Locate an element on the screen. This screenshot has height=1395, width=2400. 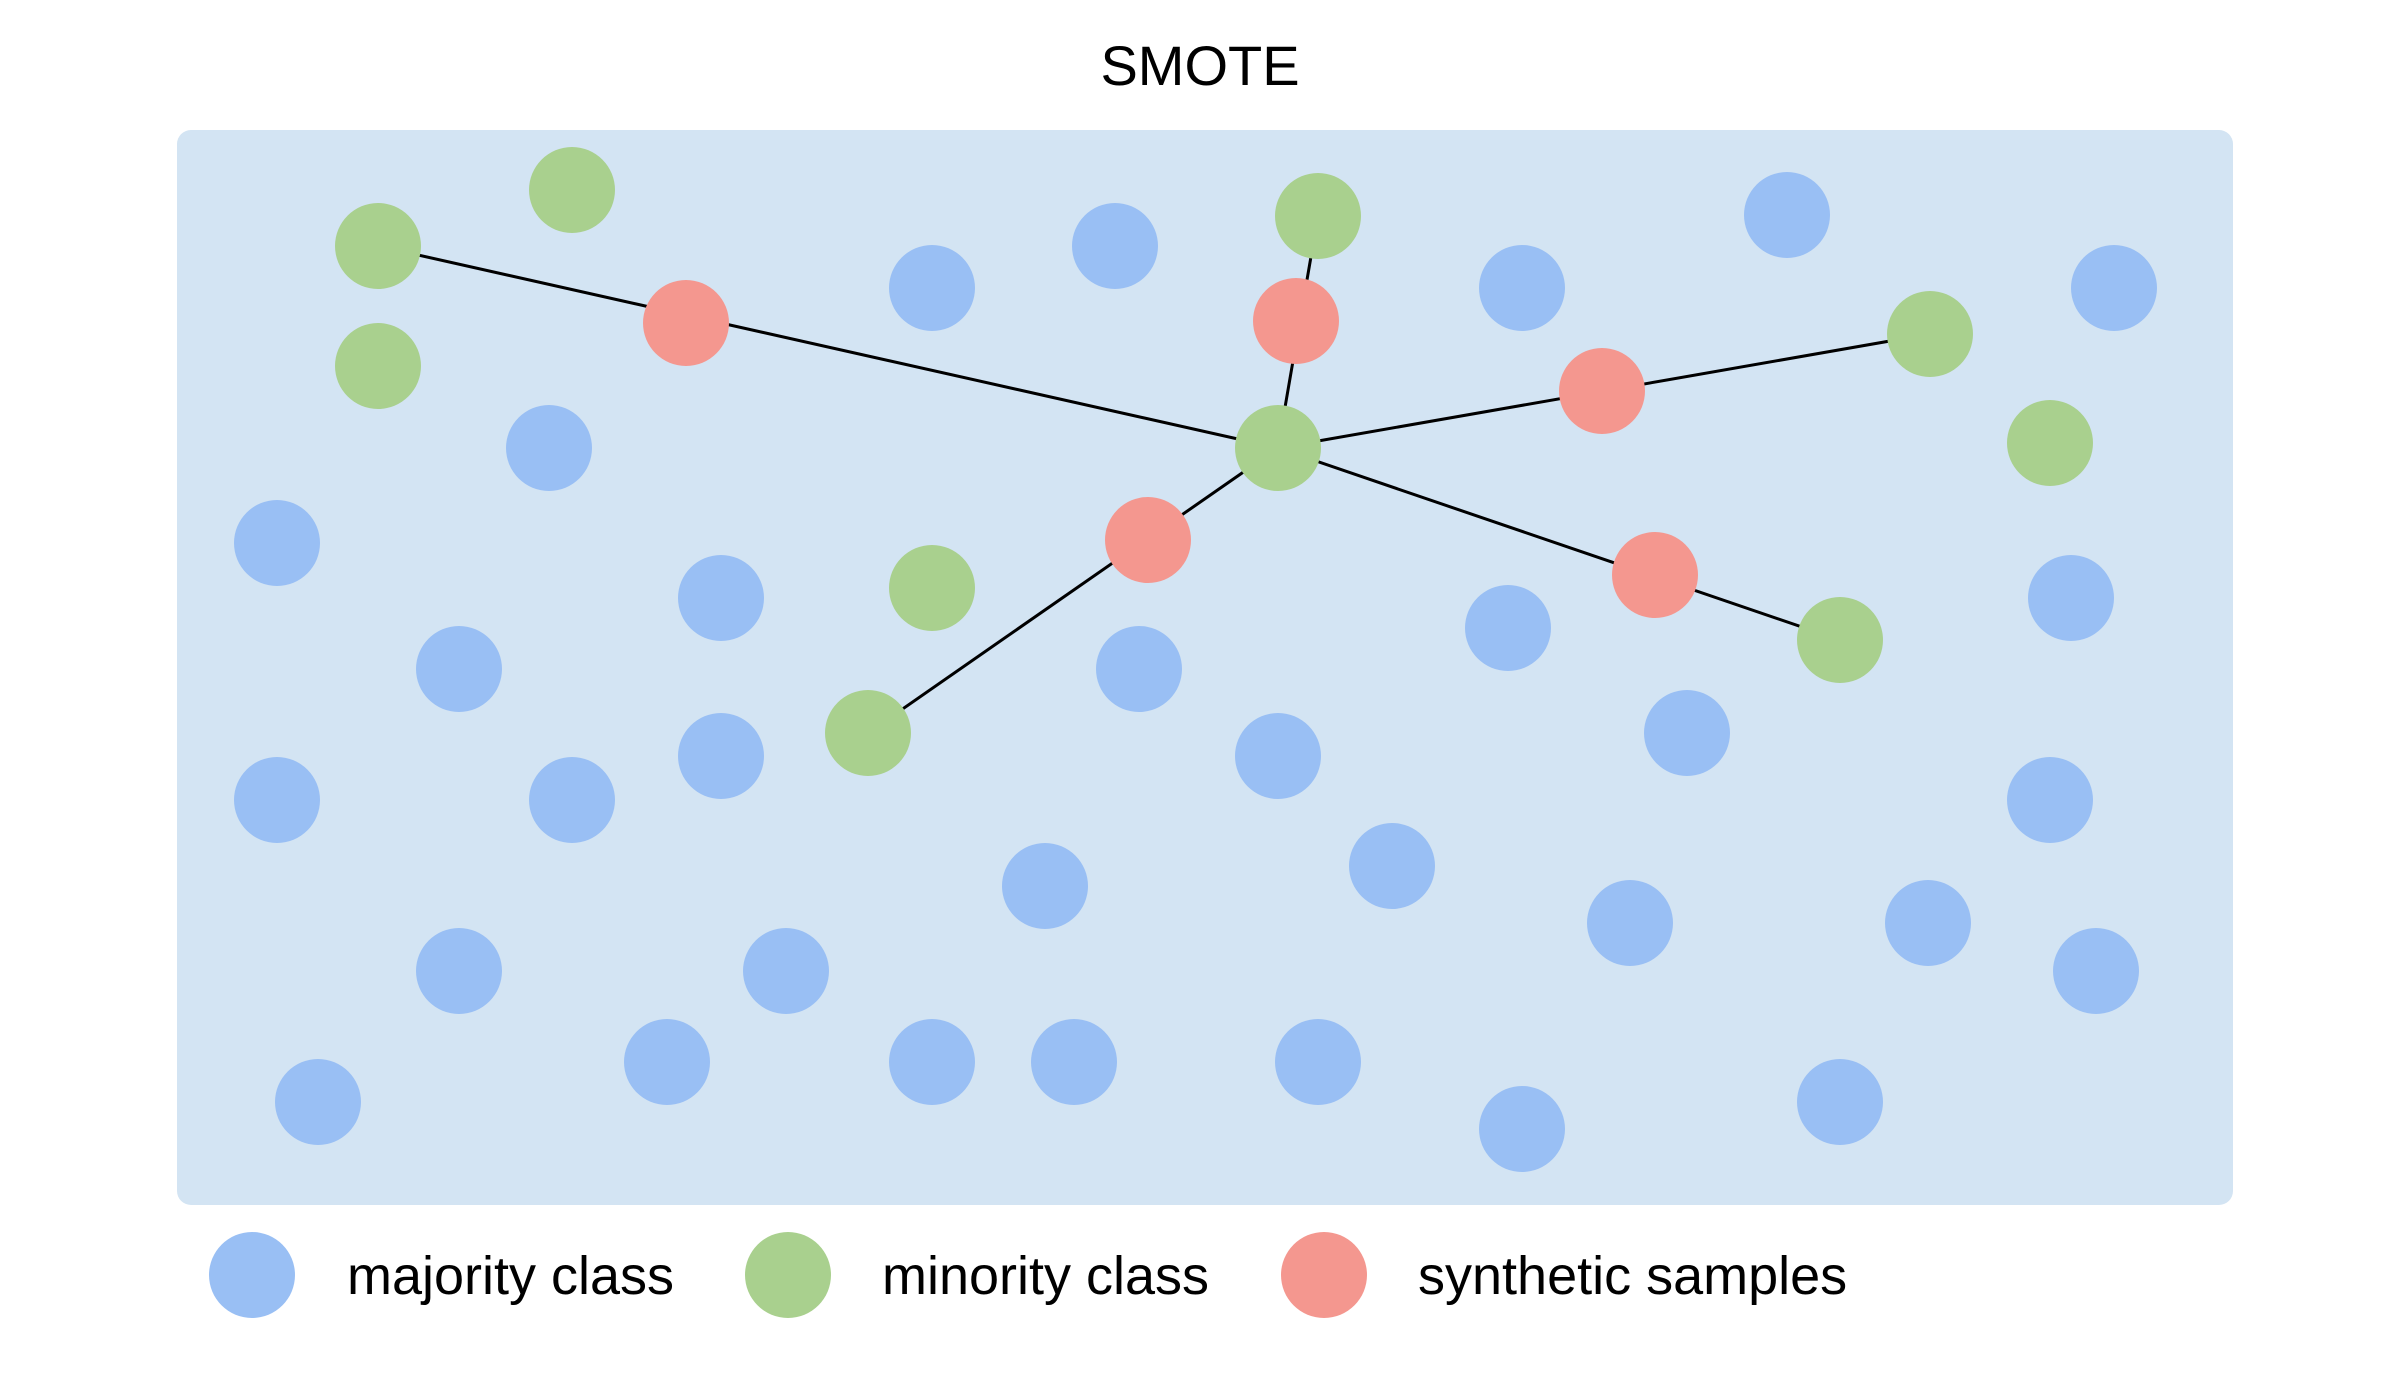
legend-item-minority: minority class is located at coordinates (977, 1275).